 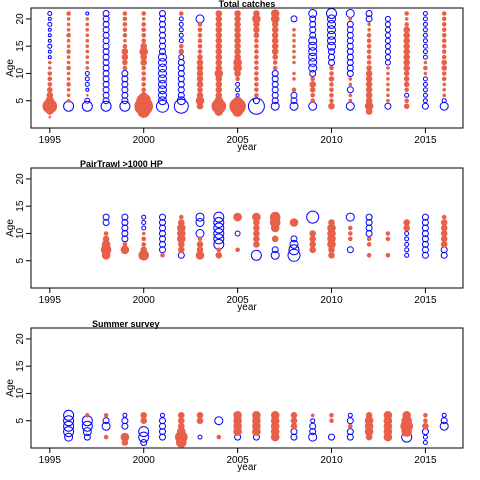 I want to click on y-tick-label: 15, so click(x=20, y=206).